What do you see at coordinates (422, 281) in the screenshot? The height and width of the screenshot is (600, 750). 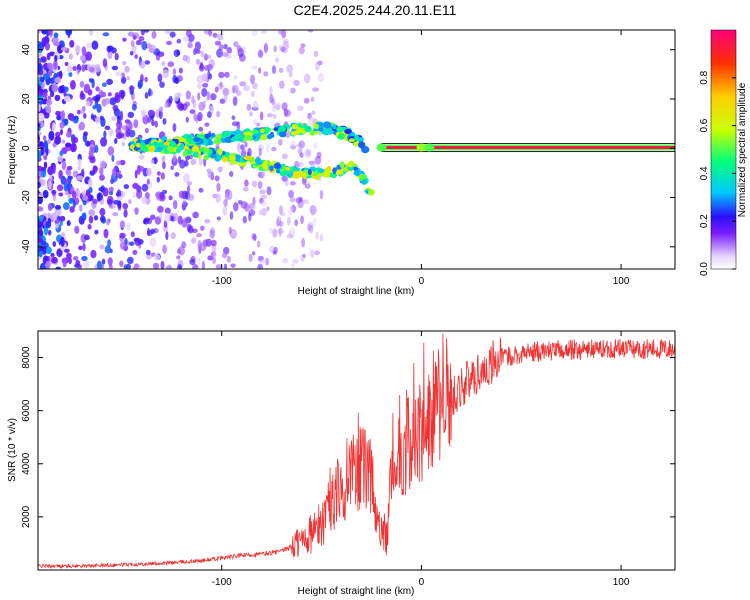 I see `x-tick-label: 0` at bounding box center [422, 281].